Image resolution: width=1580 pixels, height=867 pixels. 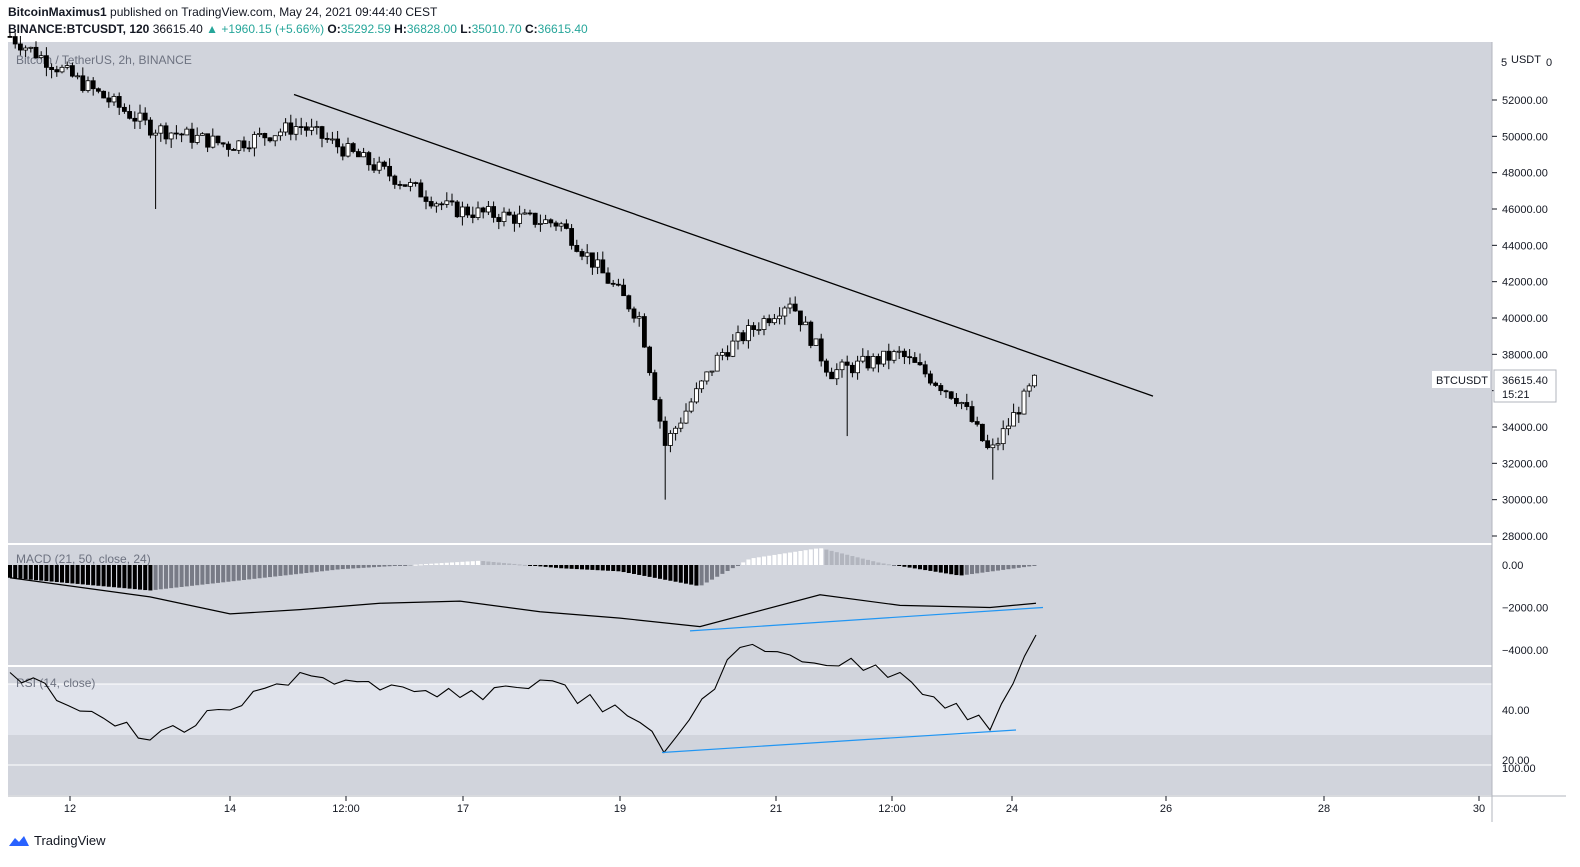 I want to click on low-value: 35010.70, so click(x=496, y=29).